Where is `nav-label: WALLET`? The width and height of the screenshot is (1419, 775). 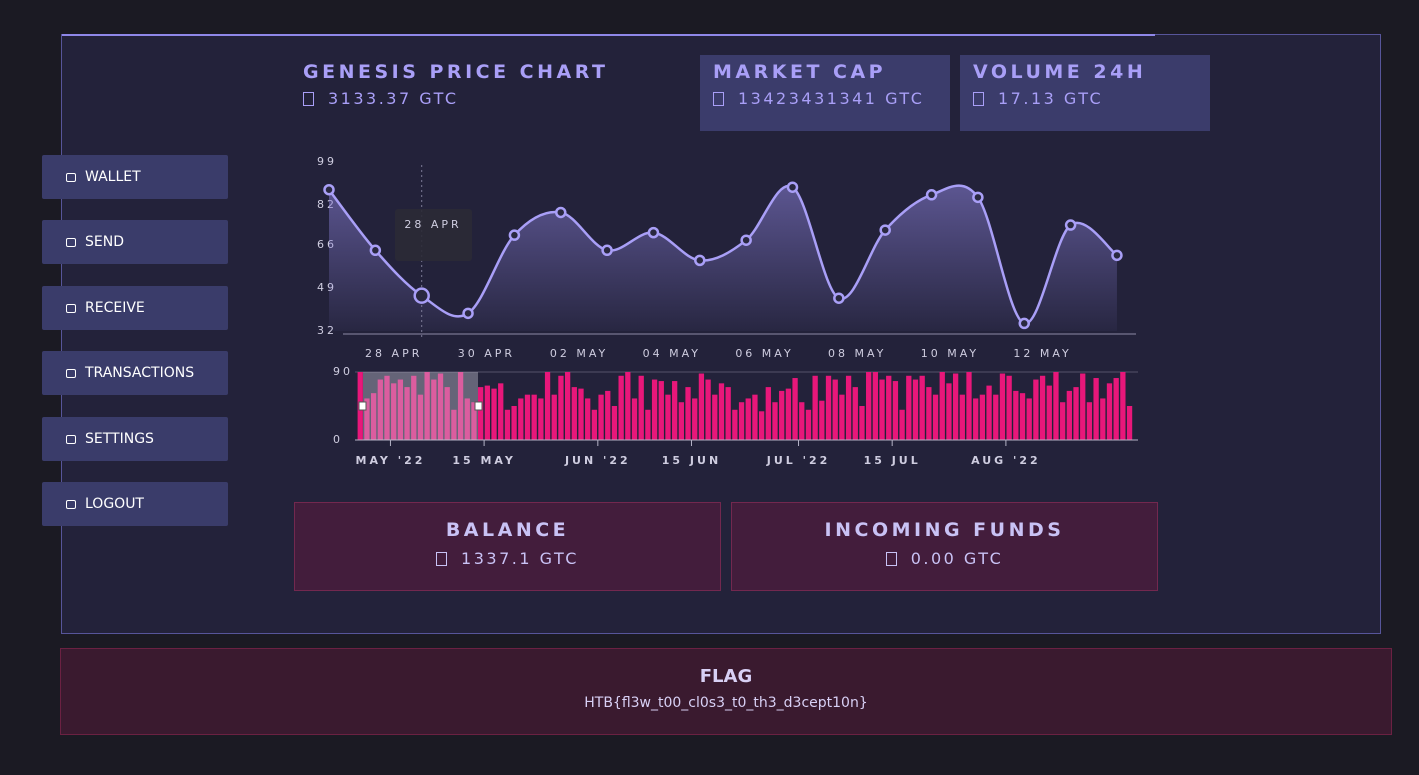 nav-label: WALLET is located at coordinates (113, 177).